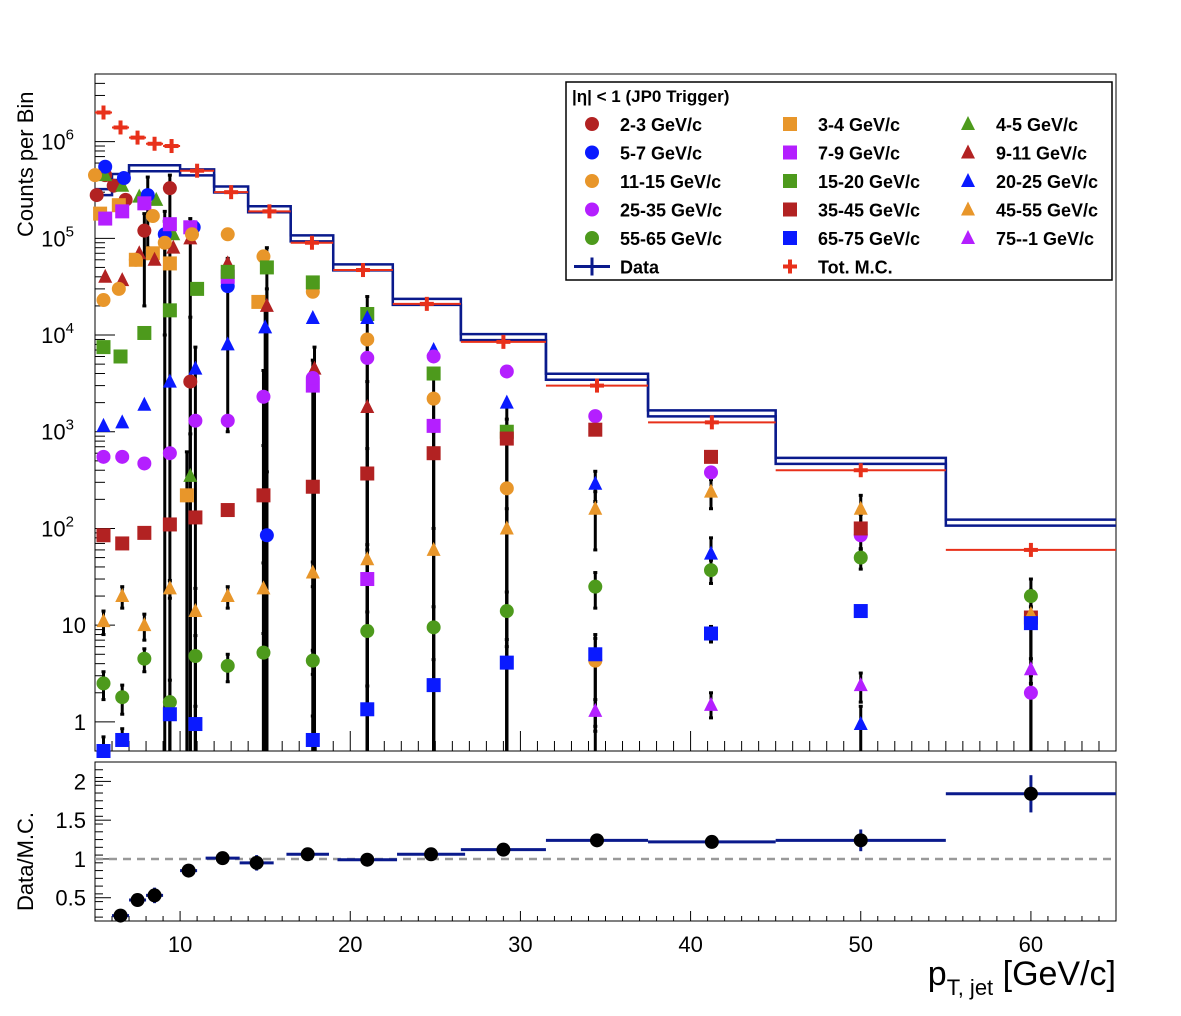 This screenshot has height=1016, width=1181. I want to click on point-5-7-gev-c, so click(266, 535).